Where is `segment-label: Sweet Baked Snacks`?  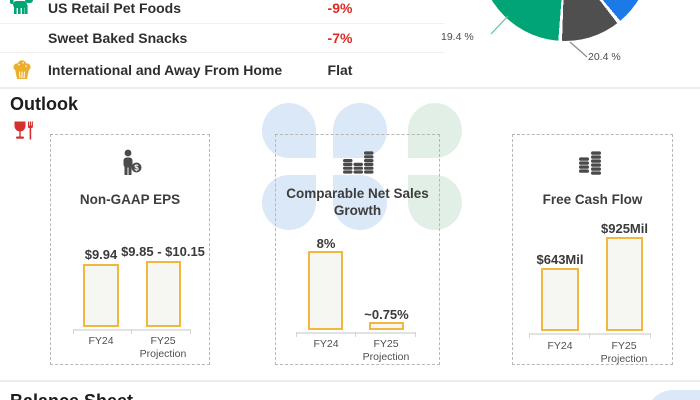 segment-label: Sweet Baked Snacks is located at coordinates (118, 38).